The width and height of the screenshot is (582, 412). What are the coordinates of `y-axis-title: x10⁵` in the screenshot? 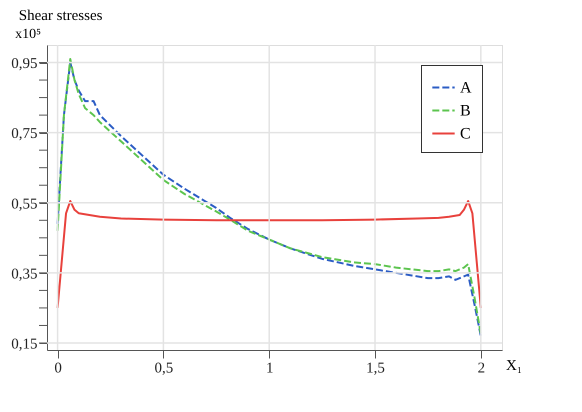 It's located at (28, 34).